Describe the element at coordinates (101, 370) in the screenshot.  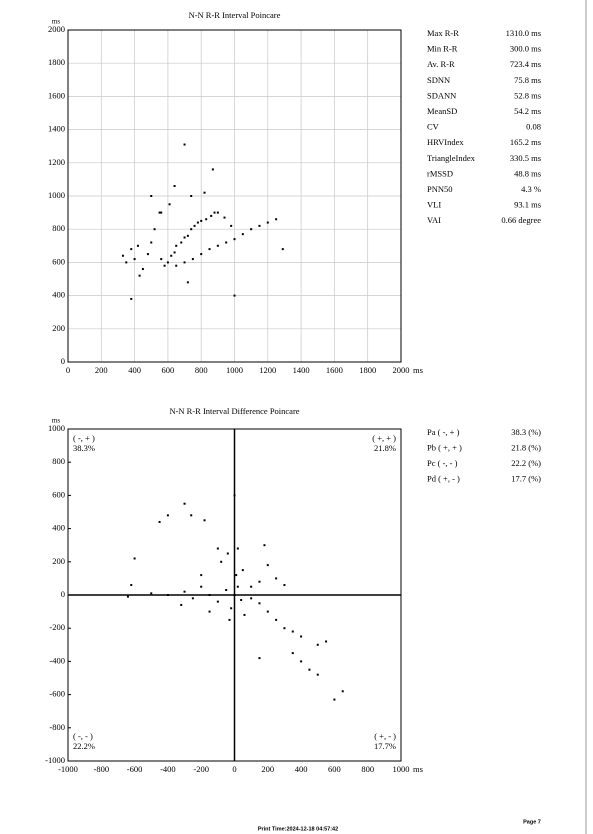
I see `x-tick-label: 200` at that location.